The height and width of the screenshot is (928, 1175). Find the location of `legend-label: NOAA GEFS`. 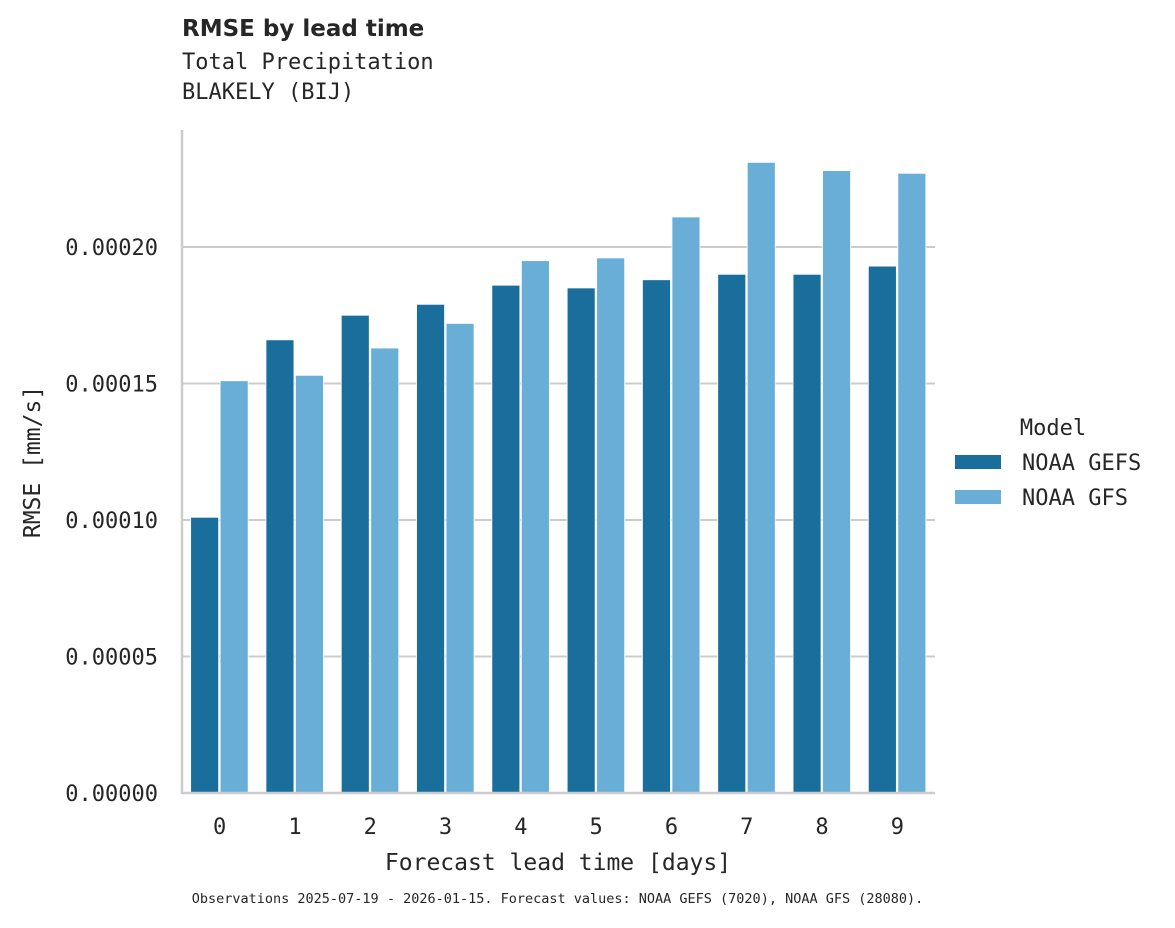

legend-label: NOAA GEFS is located at coordinates (1081, 463).